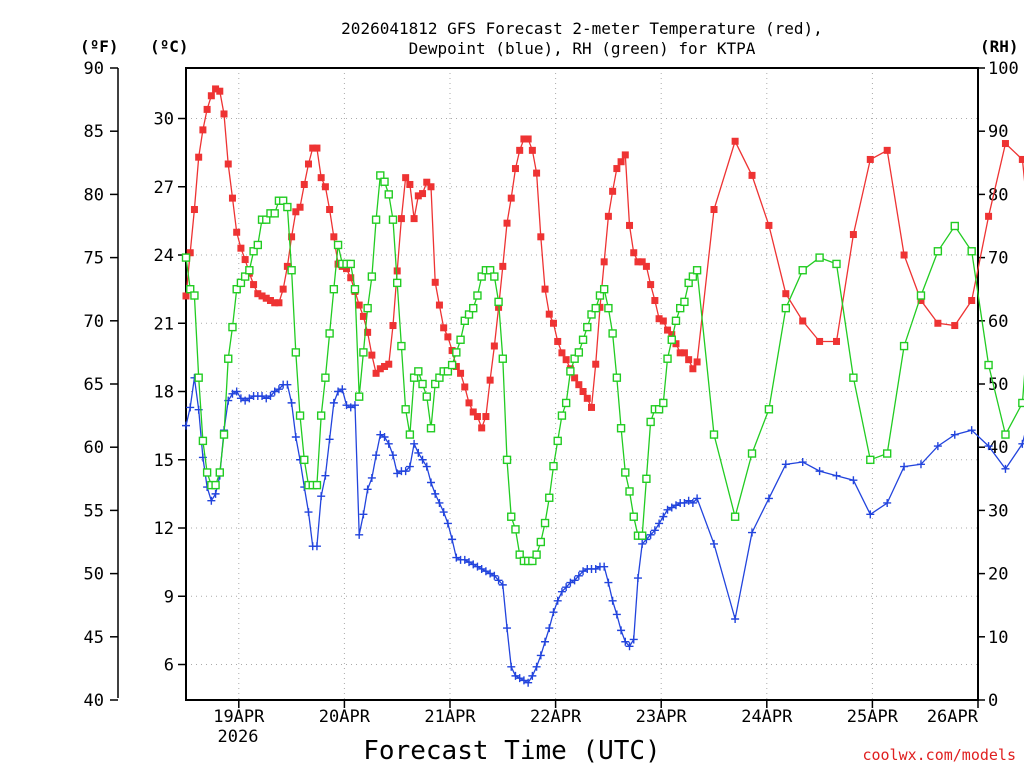 This screenshot has width=1024, height=768. I want to click on chart-title-line2: Dewpoint (blue), RH (green) for KTPA, so click(582, 48).